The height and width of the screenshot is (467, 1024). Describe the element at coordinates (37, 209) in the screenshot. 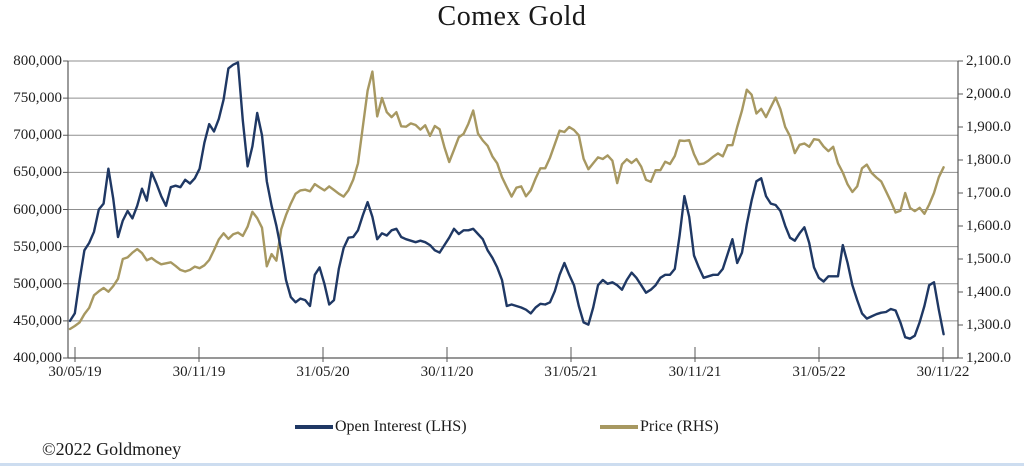

I see `y-axis-left-tick-label: 600,000` at that location.